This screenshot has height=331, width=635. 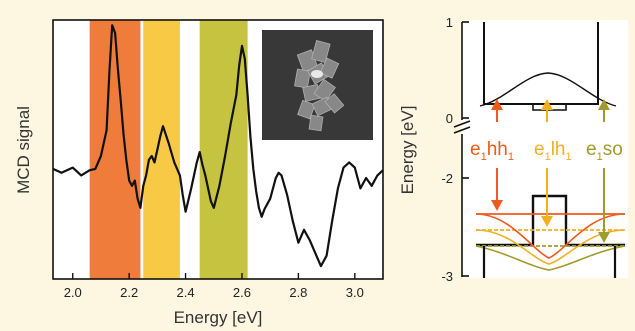 I want to click on x-axis-ticks: 2.0 2.2 2.4 2.6 2.8 3.0, so click(x=214, y=286).